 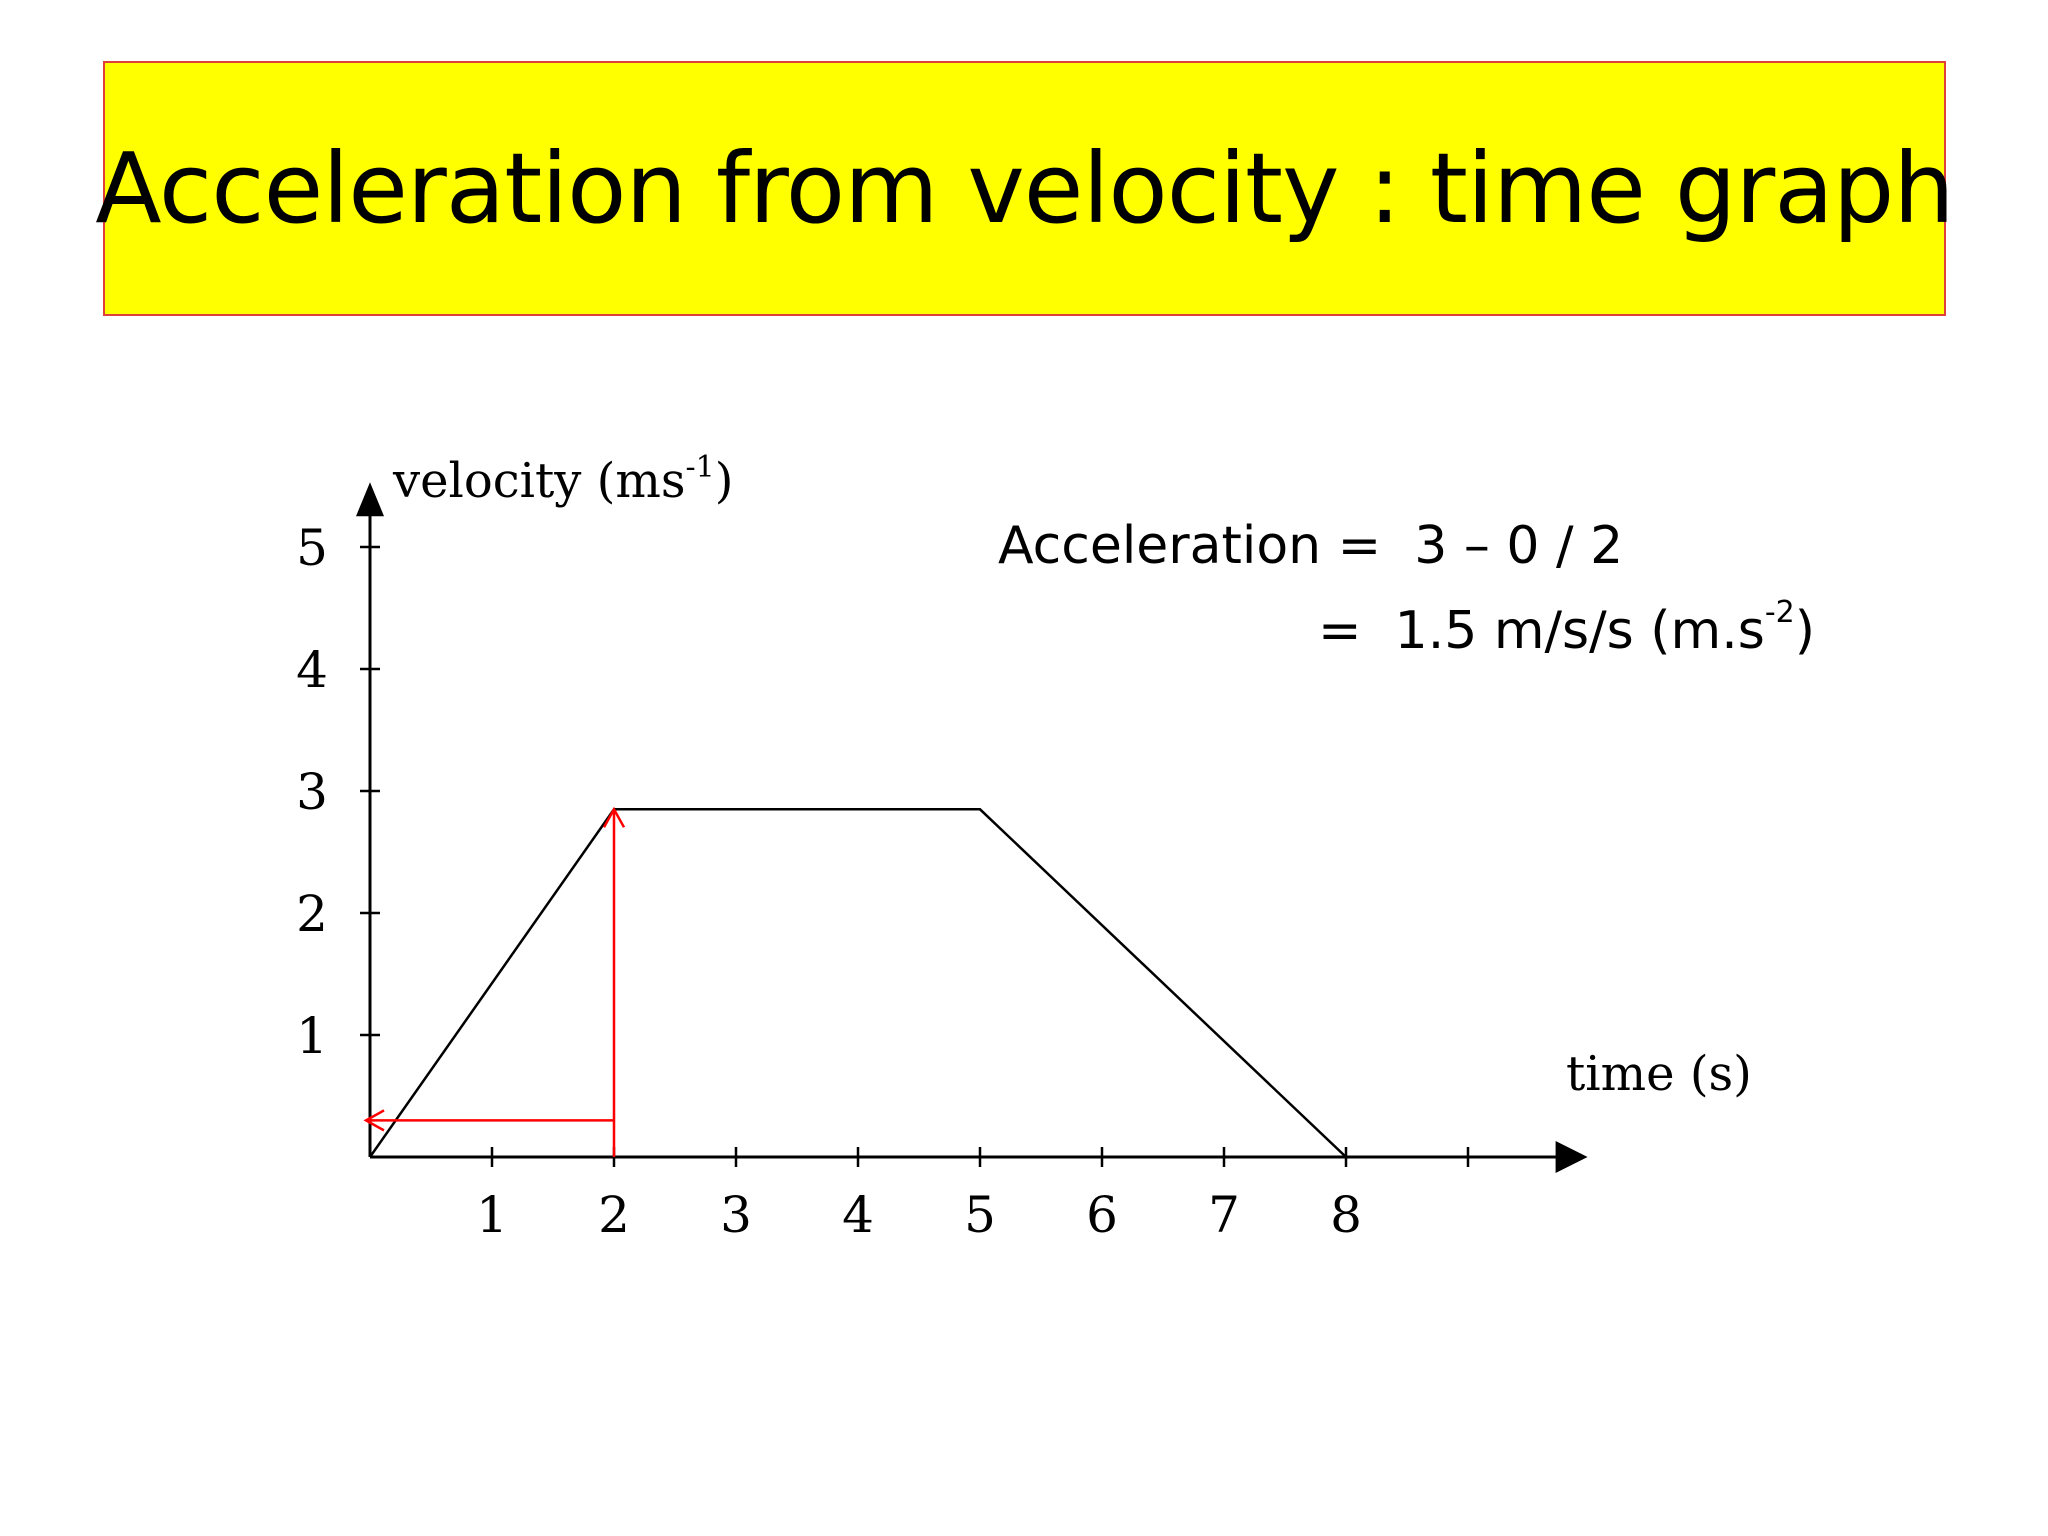 What do you see at coordinates (858, 1215) in the screenshot?
I see `x-tick-label: 4` at bounding box center [858, 1215].